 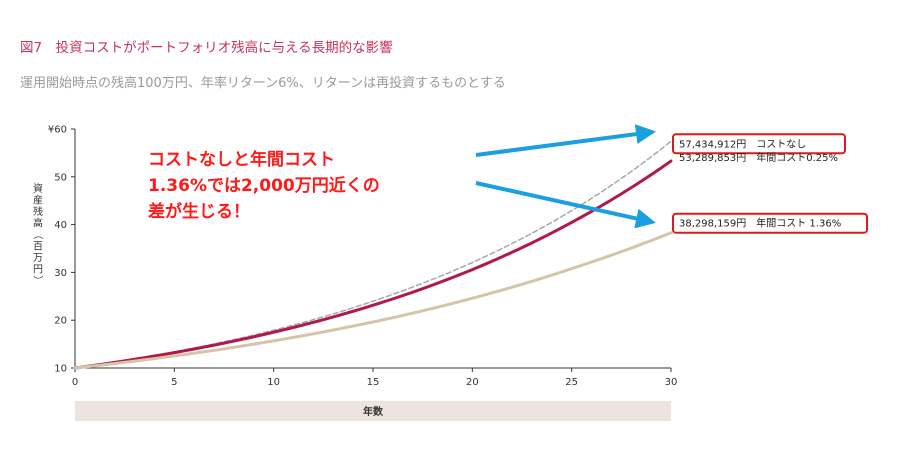 I want to click on y-axis-title-char: 高, so click(x=38, y=223).